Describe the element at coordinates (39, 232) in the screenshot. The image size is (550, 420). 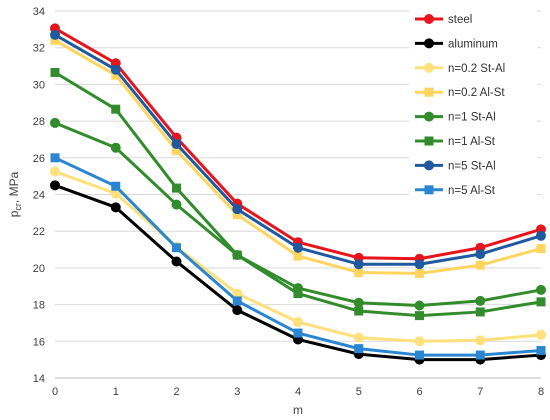
I see `y-tick-label: 22` at that location.